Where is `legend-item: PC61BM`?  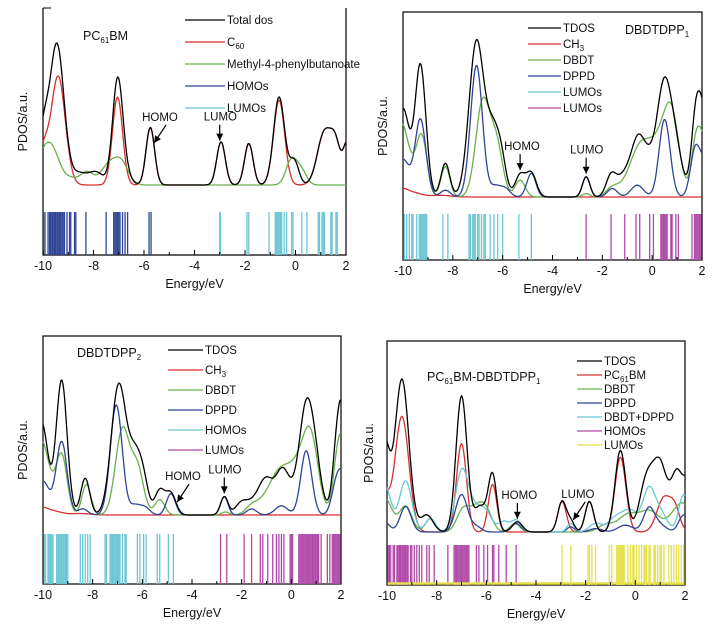
legend-item: PC61BM is located at coordinates (611, 377).